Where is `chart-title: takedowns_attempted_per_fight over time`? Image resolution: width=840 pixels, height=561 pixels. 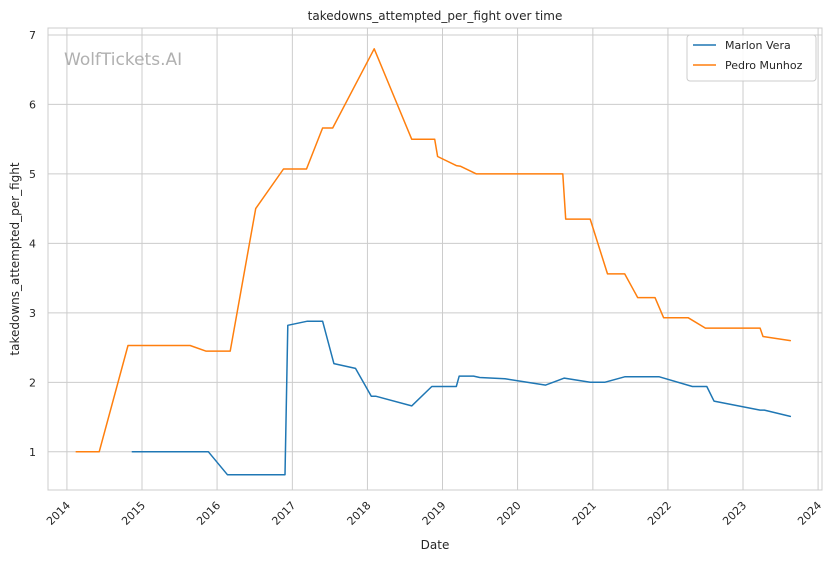 chart-title: takedowns_attempted_per_fight over time is located at coordinates (435, 16).